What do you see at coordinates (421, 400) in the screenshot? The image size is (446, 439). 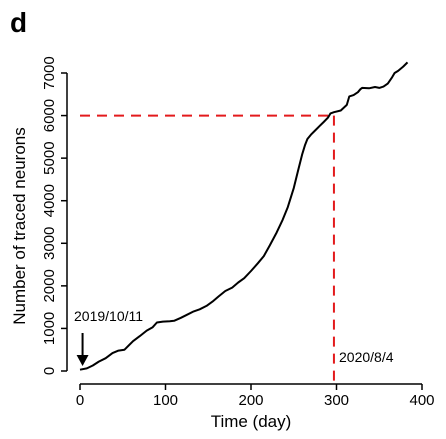 I see `x-tick-label: 400` at bounding box center [421, 400].